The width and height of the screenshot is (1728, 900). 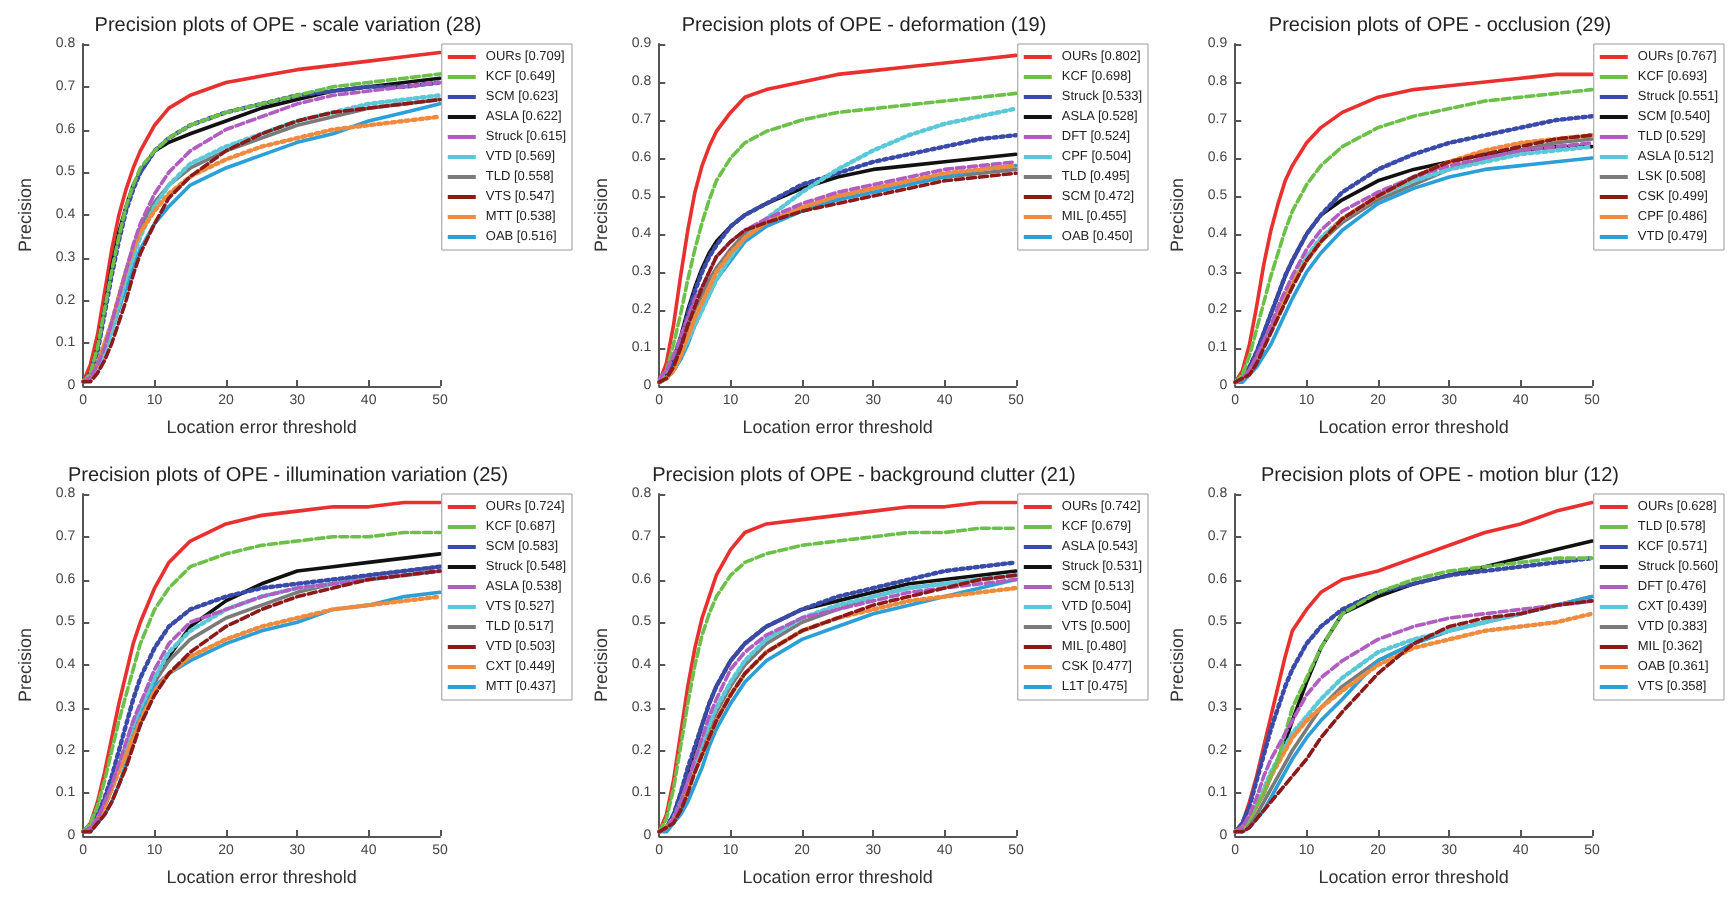 What do you see at coordinates (1440, 476) in the screenshot?
I see `chart-title: Precision plots of OPE - motion blur (12)` at bounding box center [1440, 476].